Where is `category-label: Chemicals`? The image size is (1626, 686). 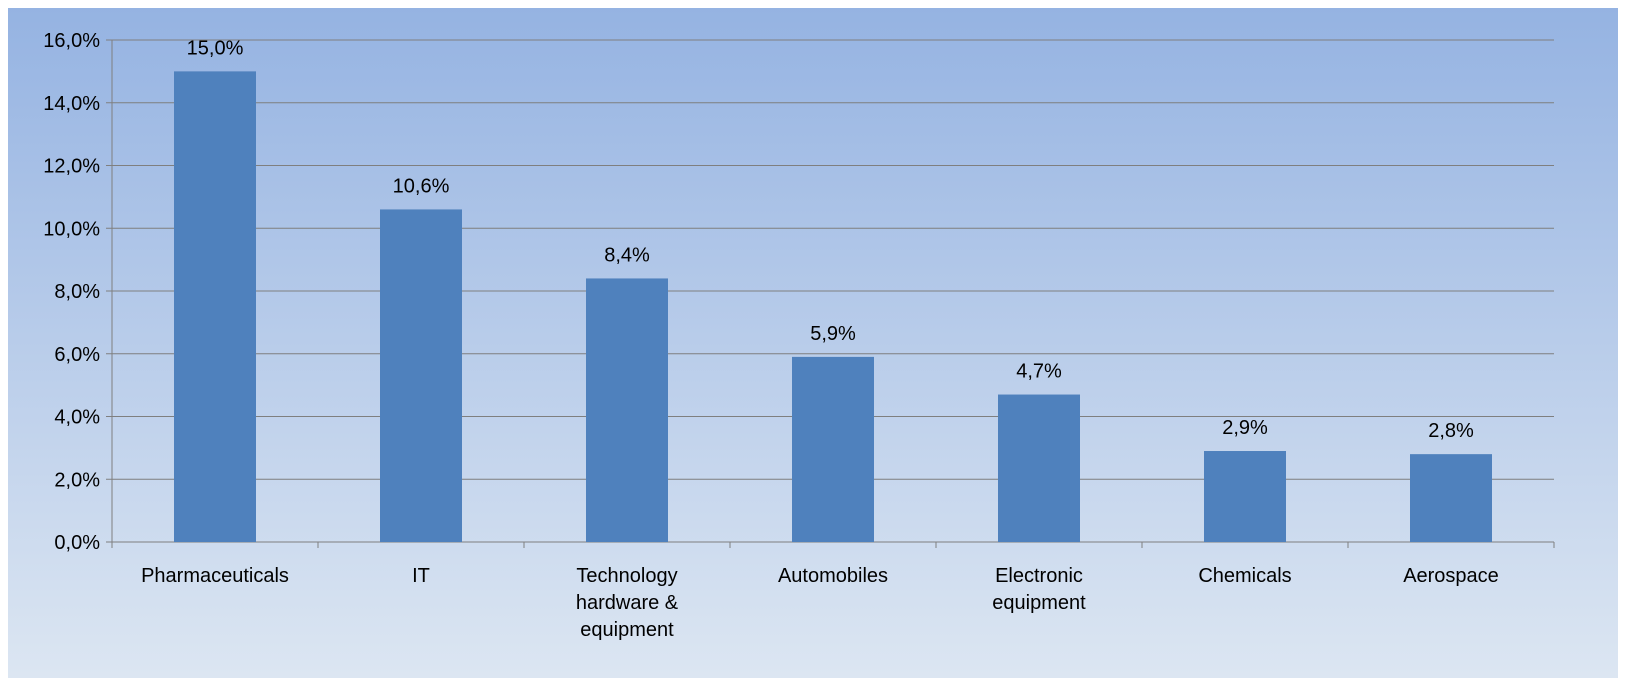 category-label: Chemicals is located at coordinates (1244, 576).